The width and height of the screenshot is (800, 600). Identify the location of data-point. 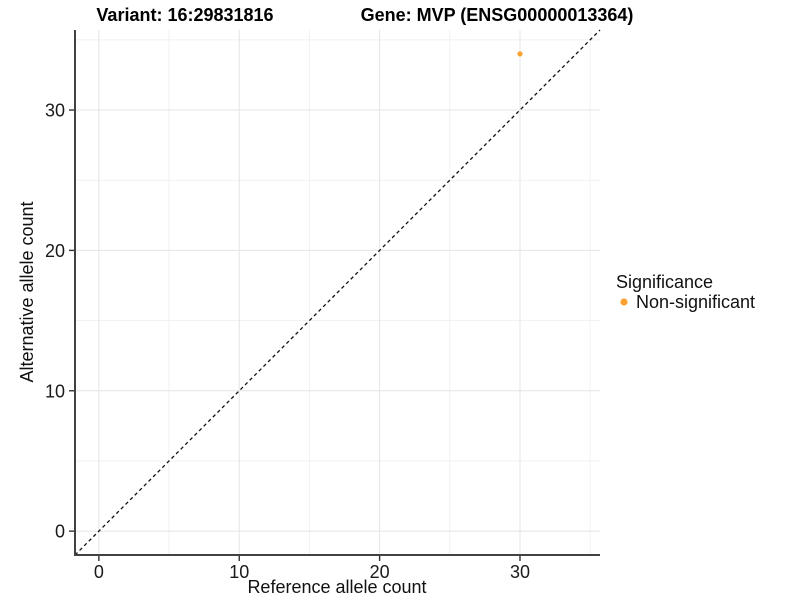
(520, 54).